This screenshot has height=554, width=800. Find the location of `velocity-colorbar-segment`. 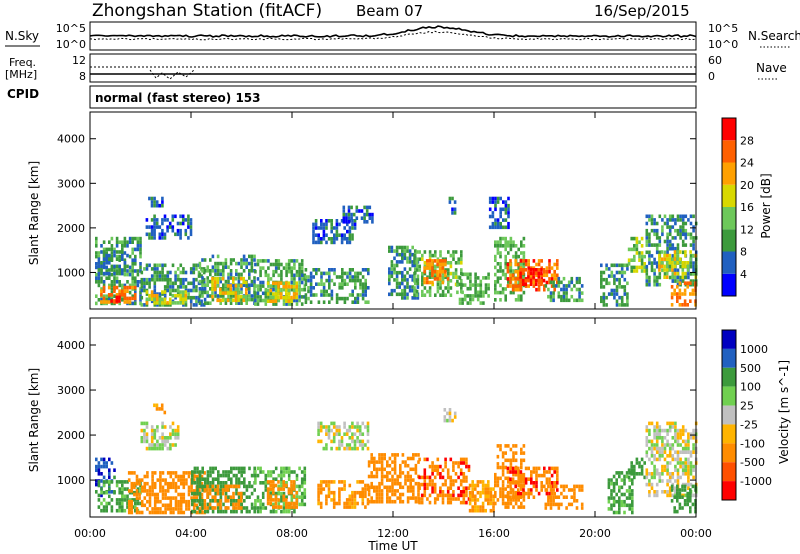

velocity-colorbar-segment is located at coordinates (729, 490).